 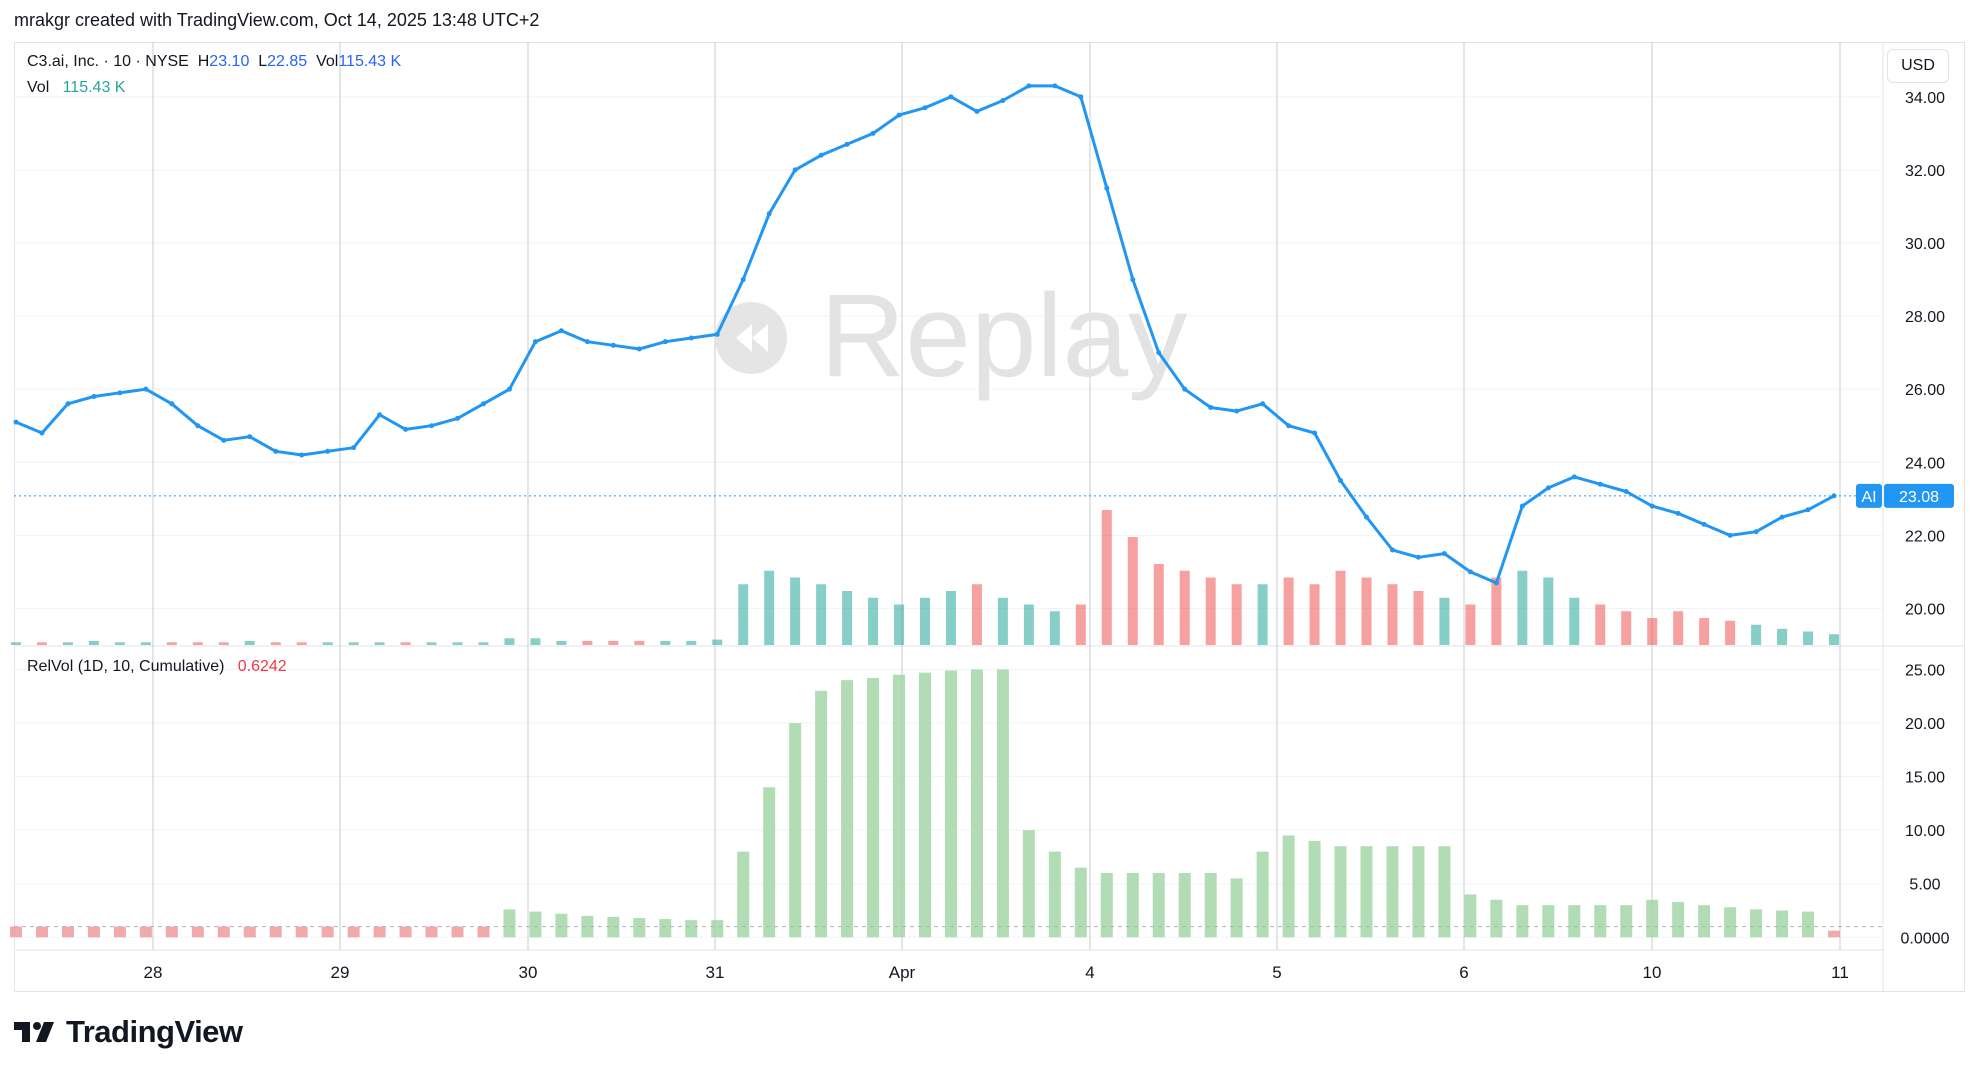 I want to click on time-tick-label: 10, so click(x=1652, y=972).